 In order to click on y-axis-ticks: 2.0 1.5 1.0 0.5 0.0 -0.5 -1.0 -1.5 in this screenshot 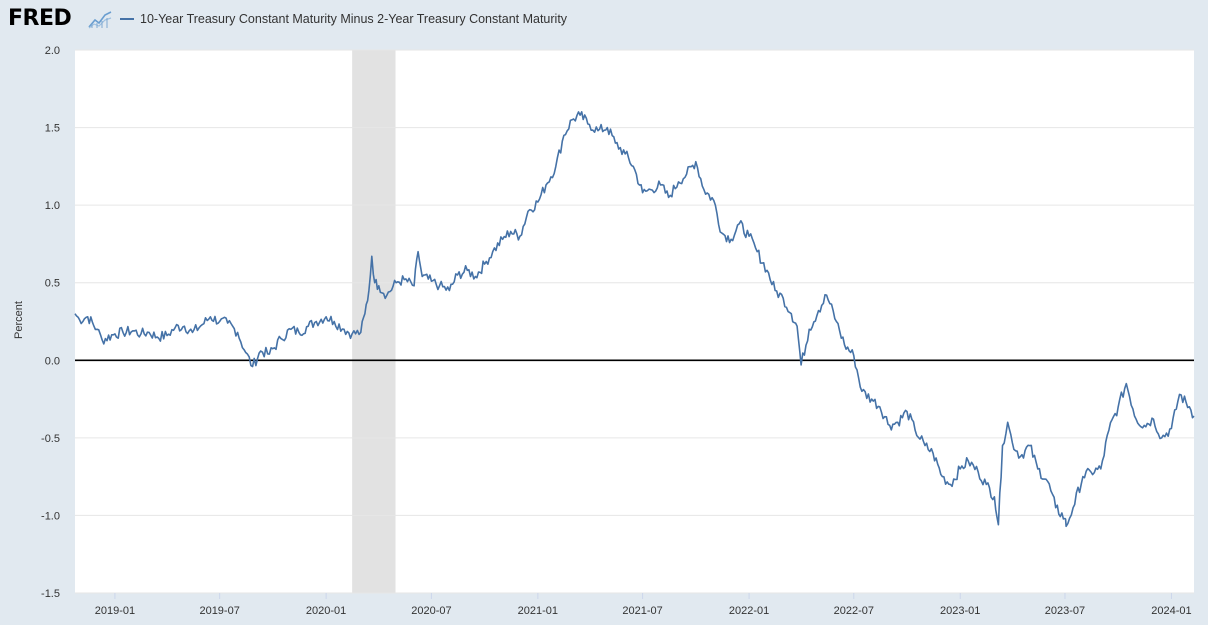, I will do `click(50, 322)`.